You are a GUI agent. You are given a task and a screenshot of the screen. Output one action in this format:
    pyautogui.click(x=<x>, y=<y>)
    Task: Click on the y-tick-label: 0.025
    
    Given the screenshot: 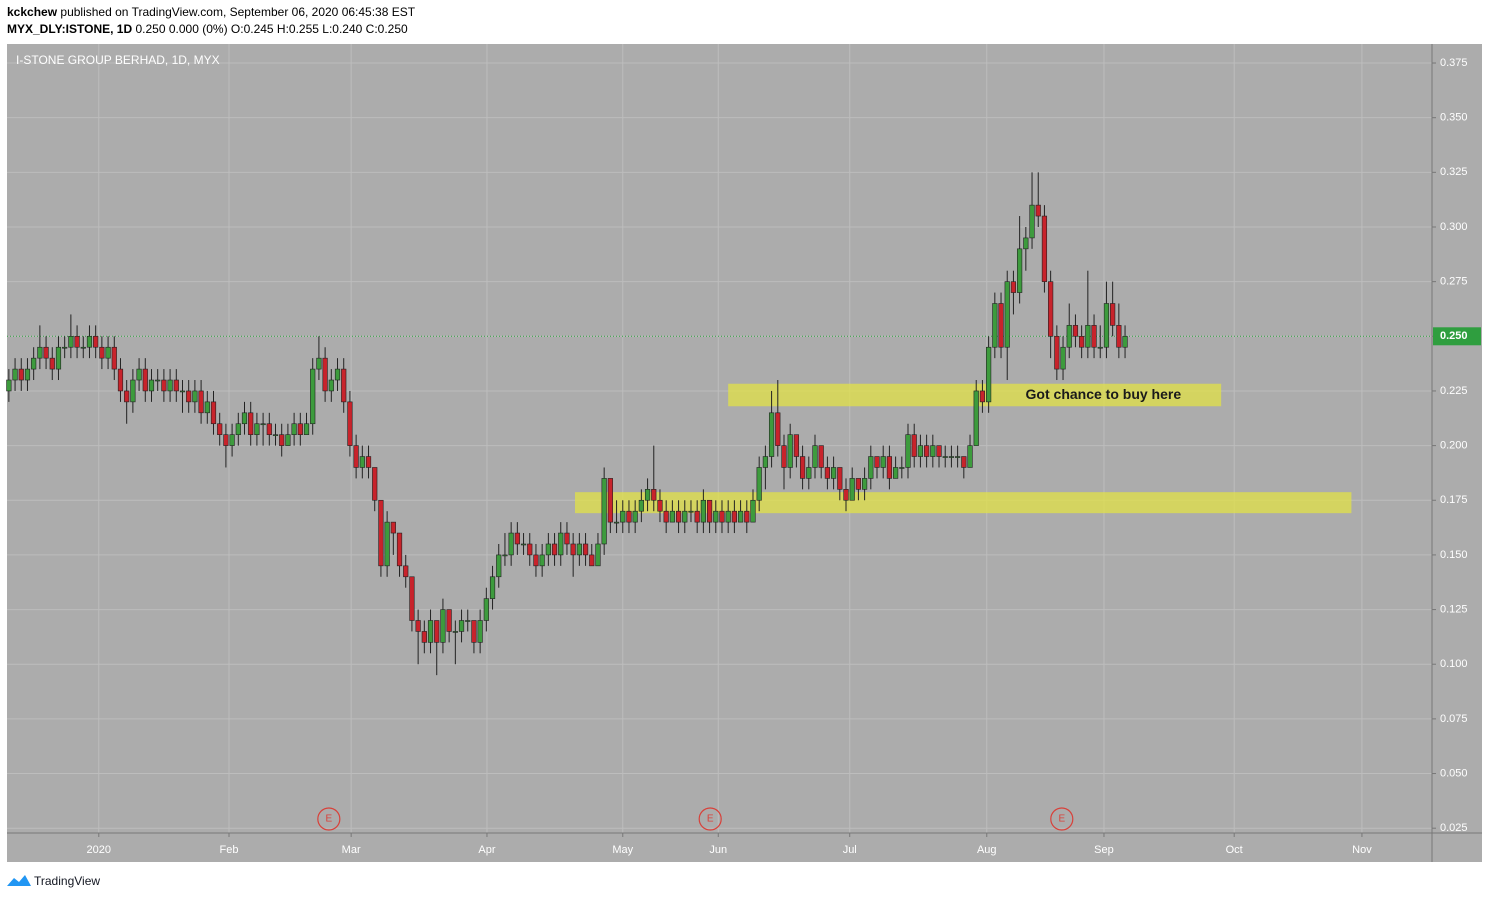 What is the action you would take?
    pyautogui.click(x=1454, y=828)
    